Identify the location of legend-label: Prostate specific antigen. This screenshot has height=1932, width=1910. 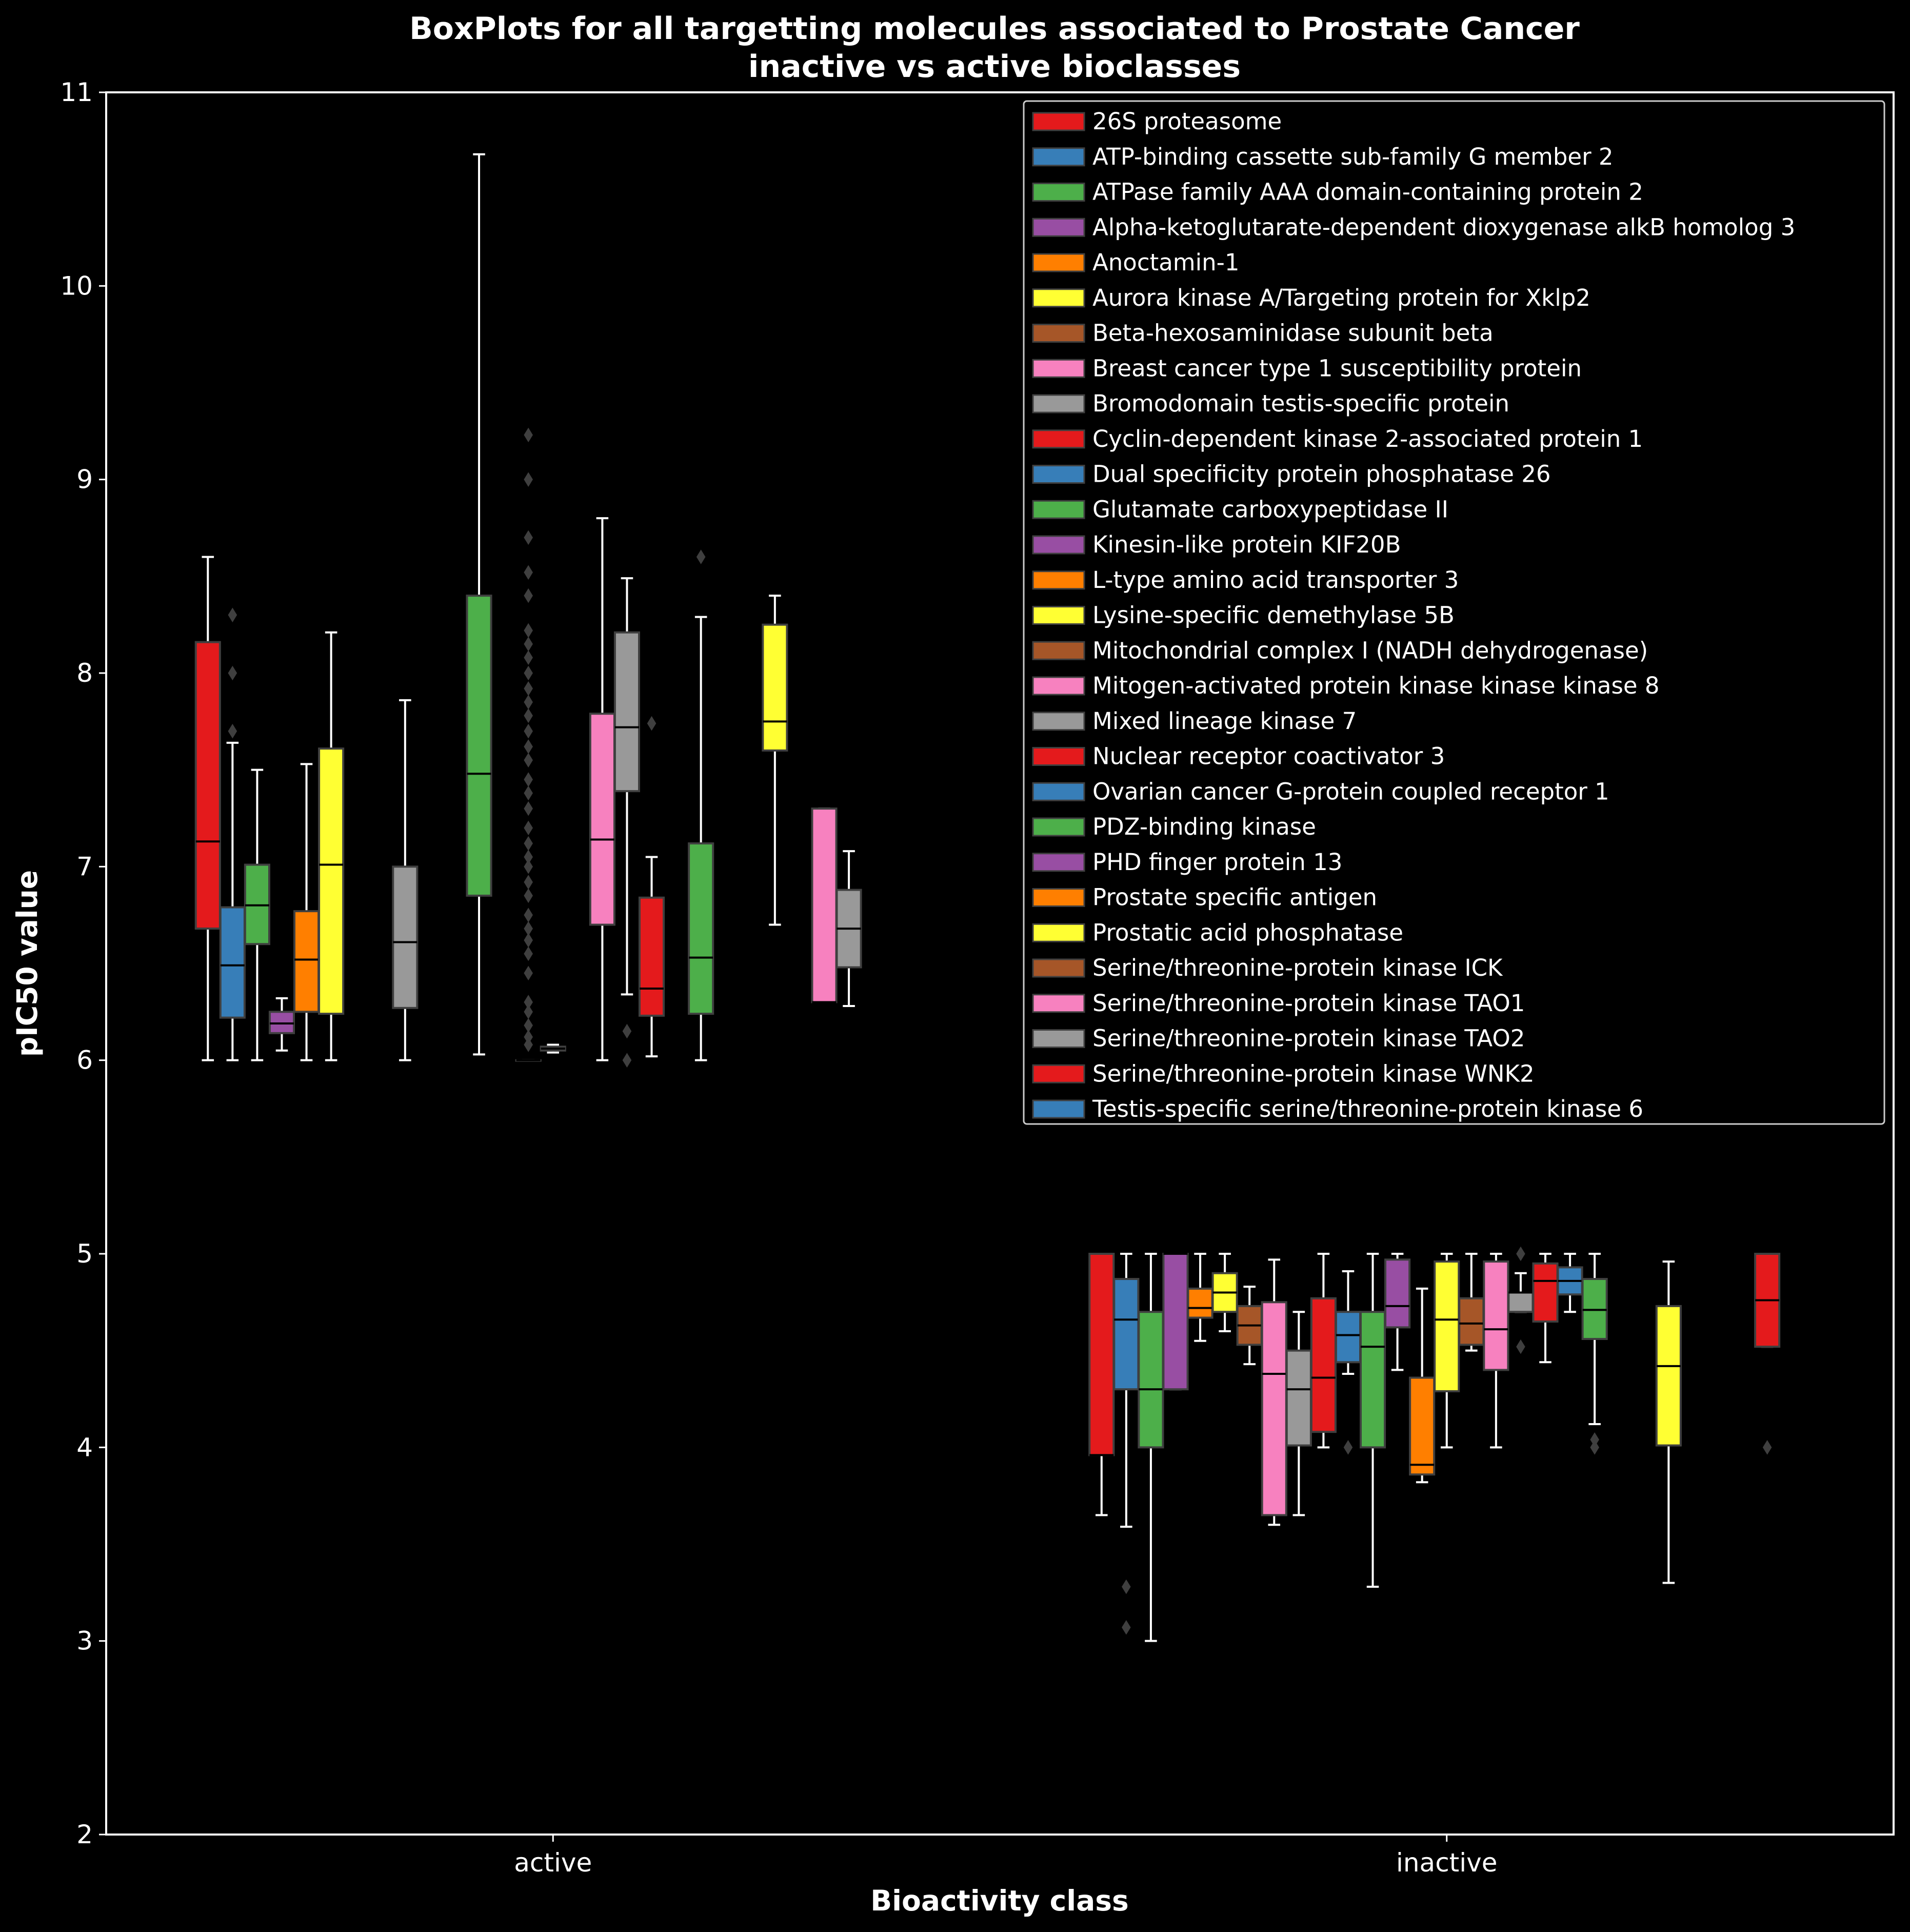
(1234, 897).